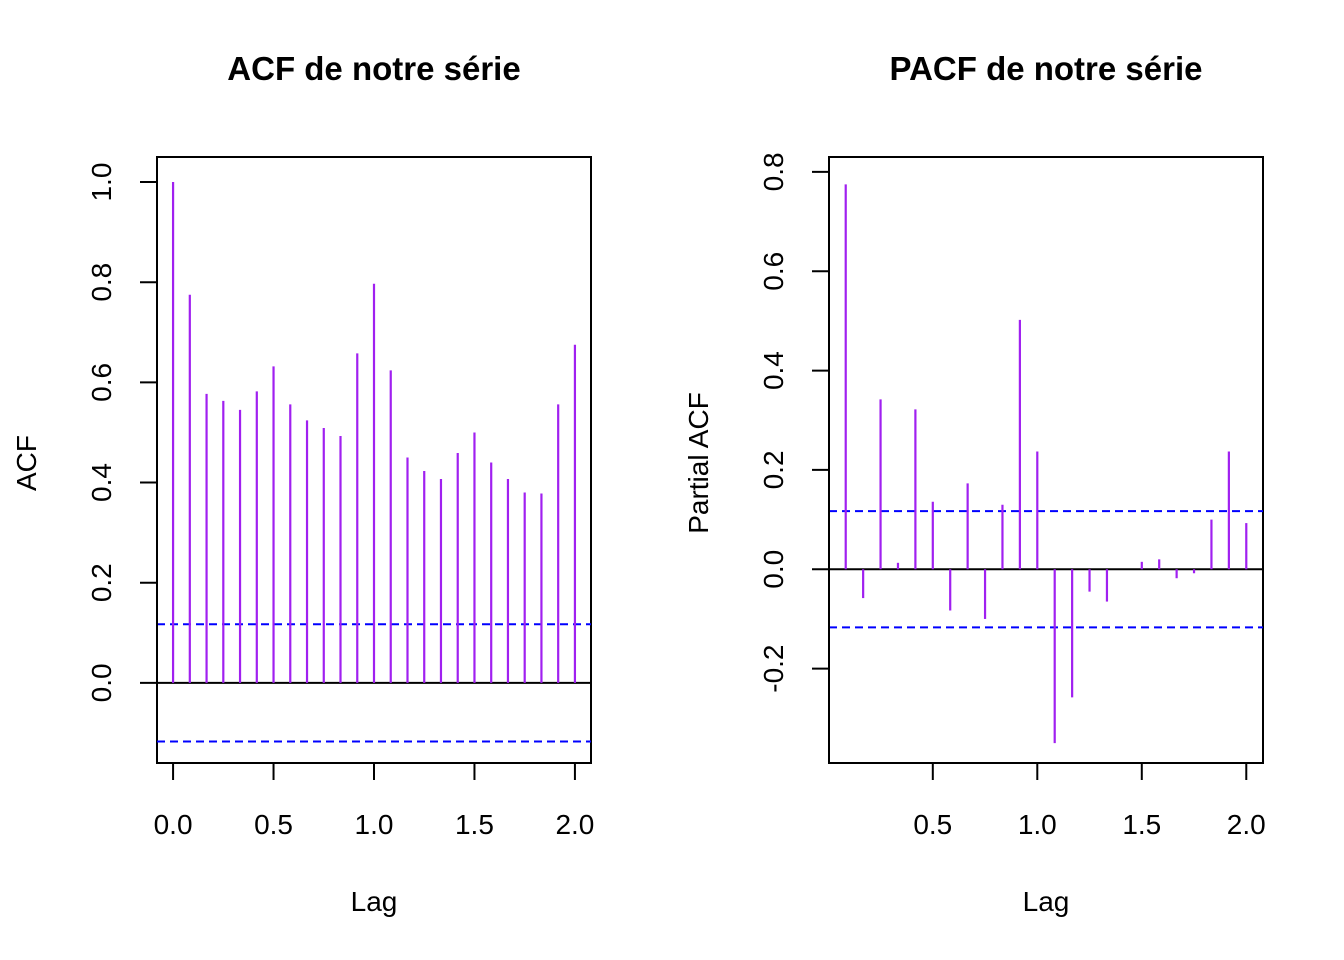  What do you see at coordinates (1246, 824) in the screenshot?
I see `pacf-x-tick-label-2.0: 2.0` at bounding box center [1246, 824].